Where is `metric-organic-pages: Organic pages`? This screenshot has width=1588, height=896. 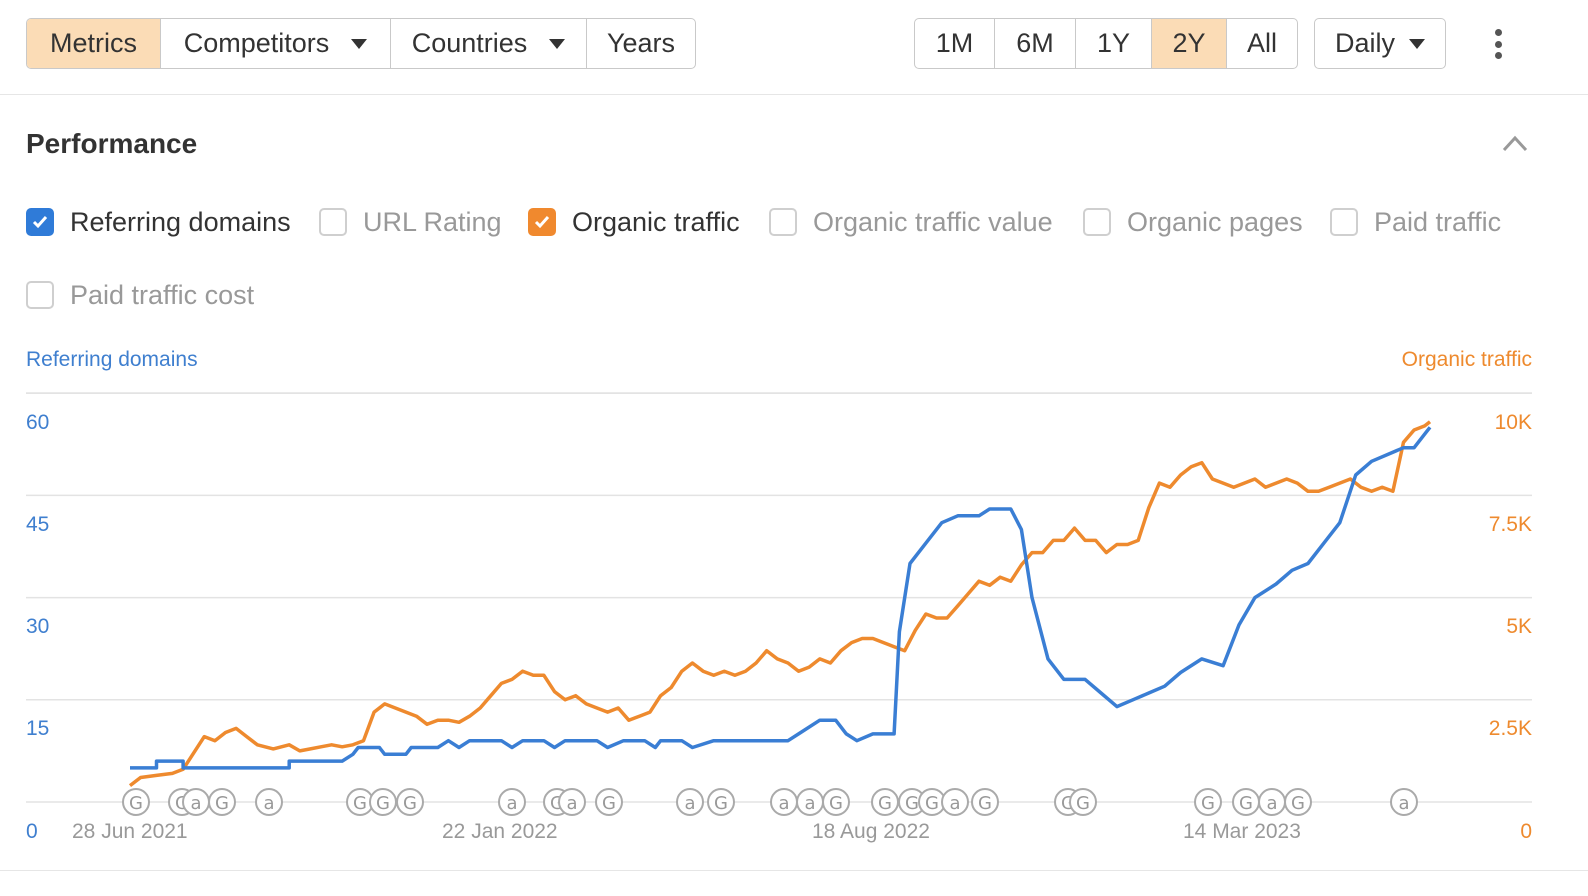
metric-organic-pages: Organic pages is located at coordinates (1193, 222).